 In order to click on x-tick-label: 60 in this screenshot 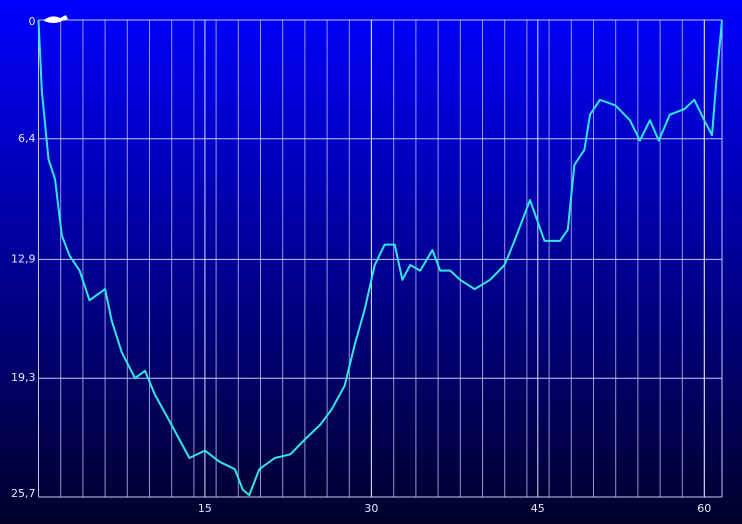, I will do `click(704, 508)`.